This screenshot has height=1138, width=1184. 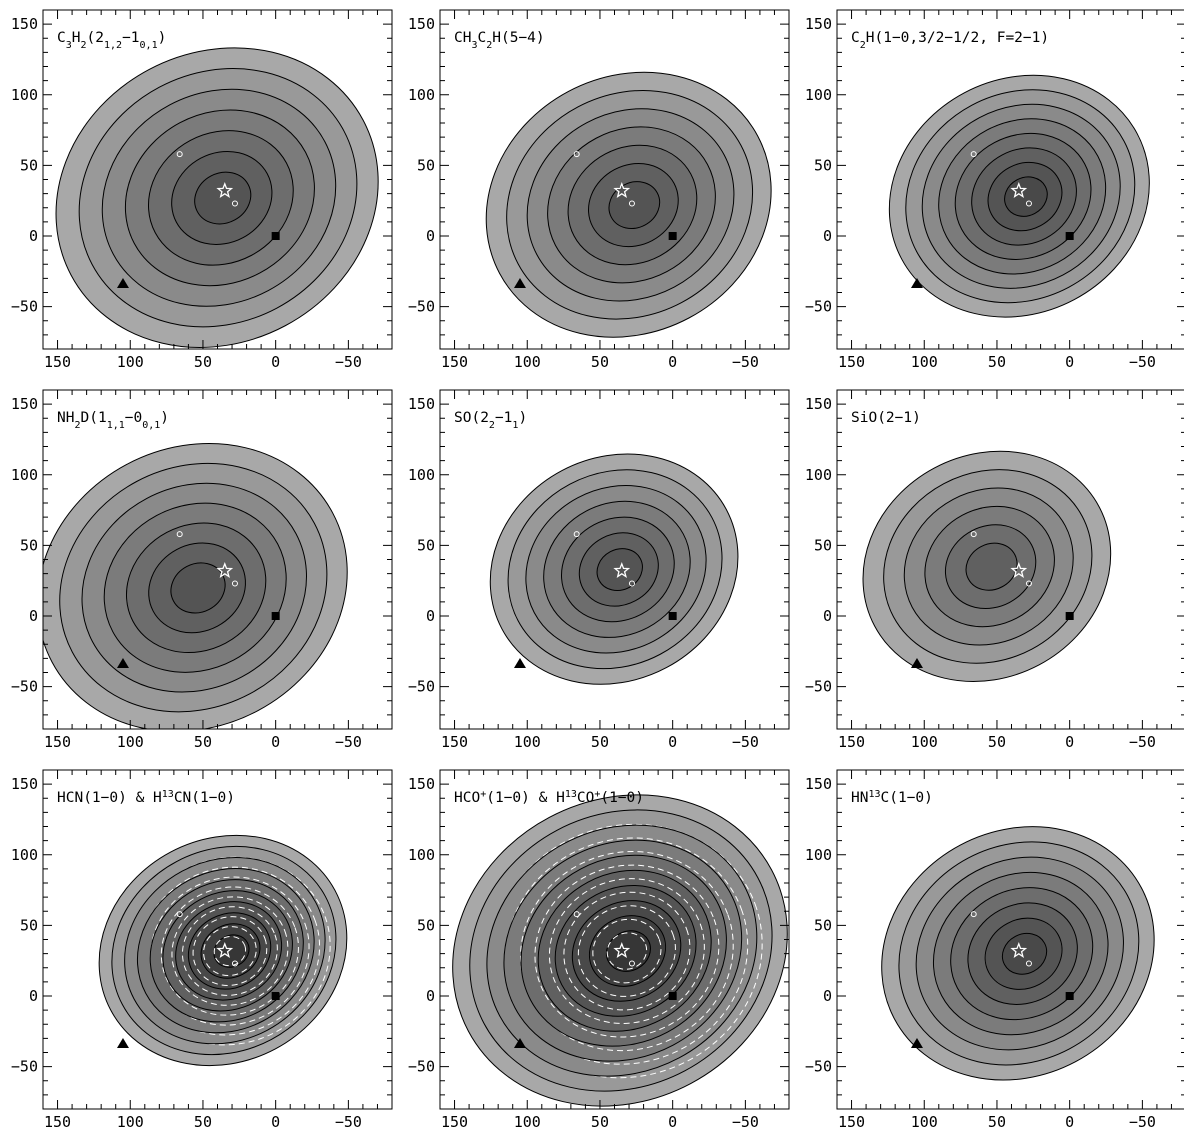 What do you see at coordinates (483, 794) in the screenshot?
I see `title-segment: +` at bounding box center [483, 794].